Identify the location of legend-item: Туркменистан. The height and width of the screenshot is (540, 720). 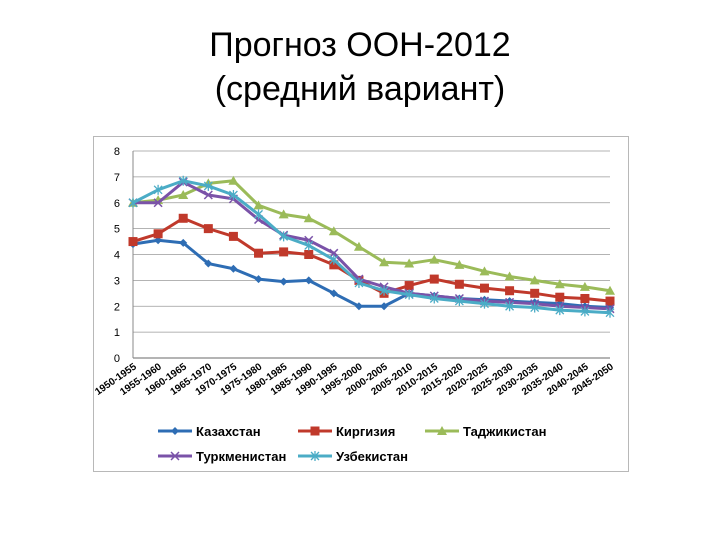
(222, 456).